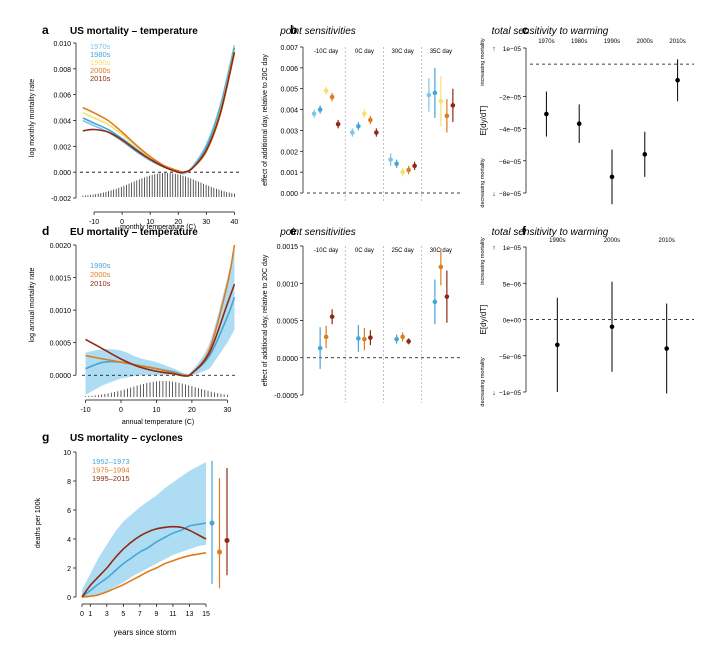 The image size is (720, 662). Describe the element at coordinates (160, 320) in the screenshot. I see `confidence-band-d` at that location.